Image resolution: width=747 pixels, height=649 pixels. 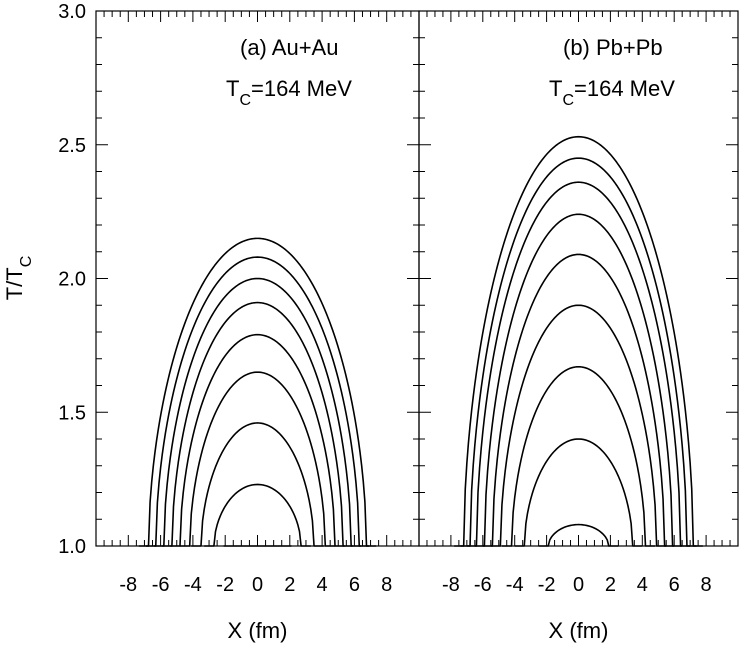 I want to click on panel-label: (b) Pb+Pb, so click(x=613, y=47).